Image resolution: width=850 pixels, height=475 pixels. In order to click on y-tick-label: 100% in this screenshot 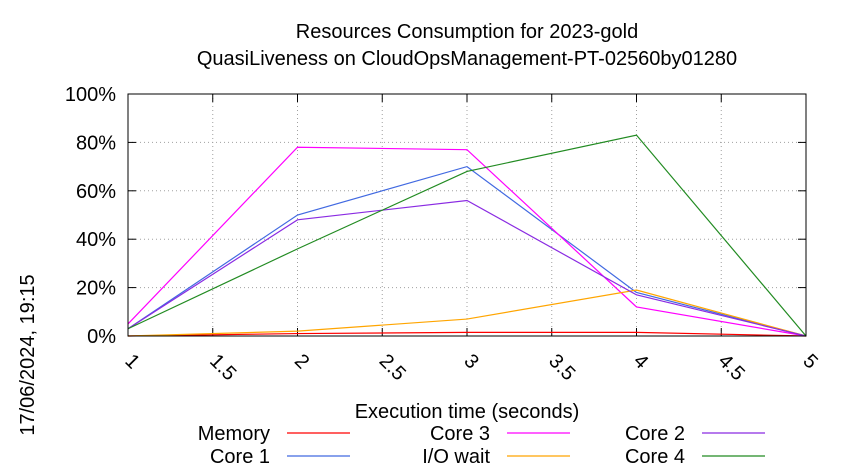, I will do `click(90, 95)`.